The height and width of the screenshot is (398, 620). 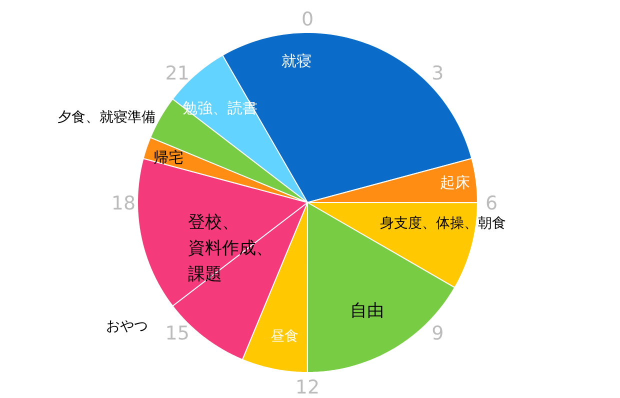 I want to click on slice-label: 昼食, so click(x=284, y=336).